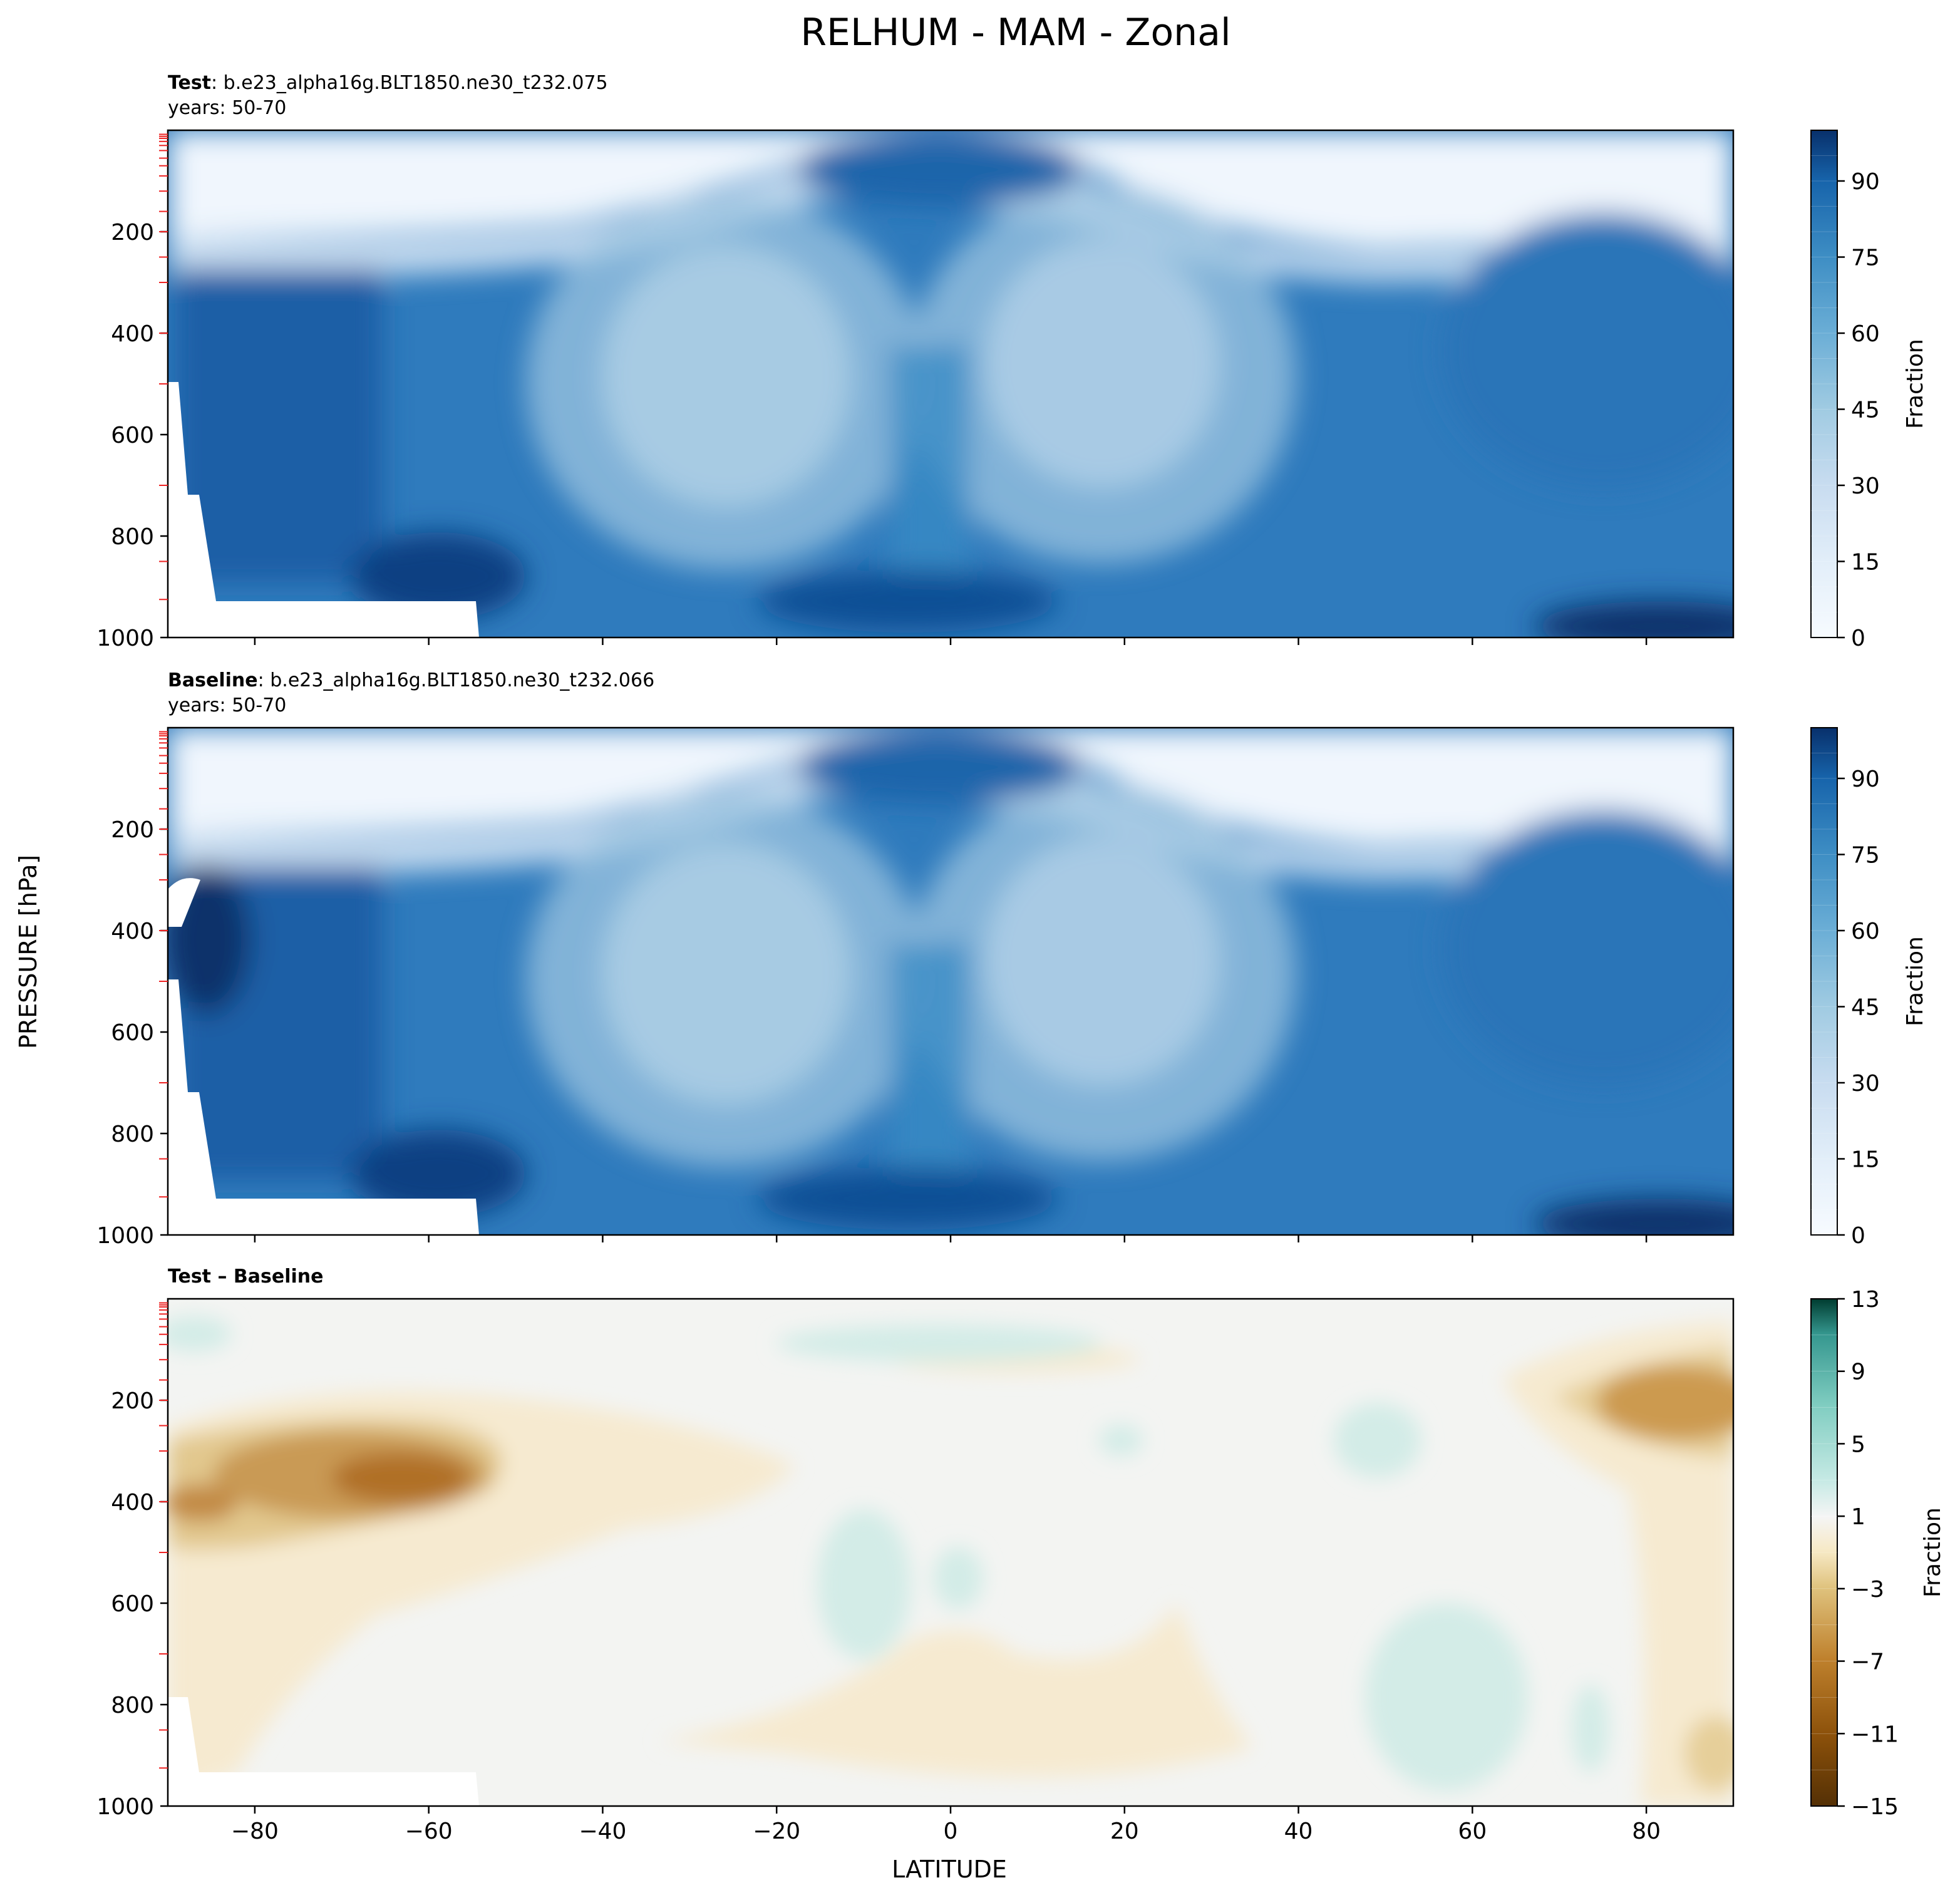 This screenshot has height=1900, width=1960. What do you see at coordinates (409, 83) in the screenshot?
I see `panel-test-label-case: : b.e23_alpha16g.BLT1850.ne30_t232.075` at bounding box center [409, 83].